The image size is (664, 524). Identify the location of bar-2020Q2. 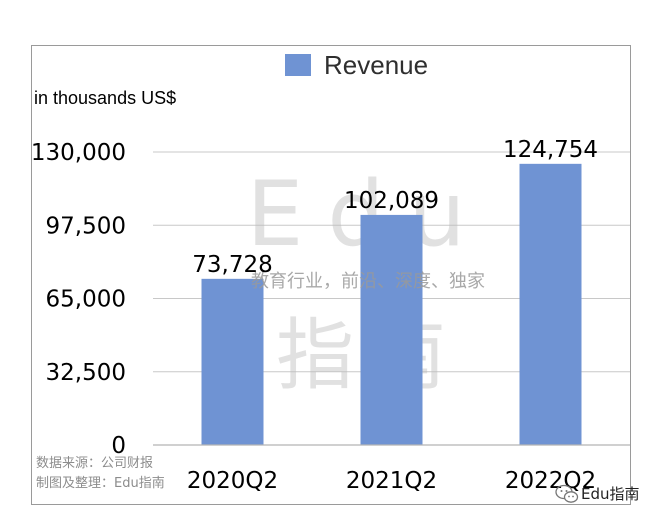
(232, 361).